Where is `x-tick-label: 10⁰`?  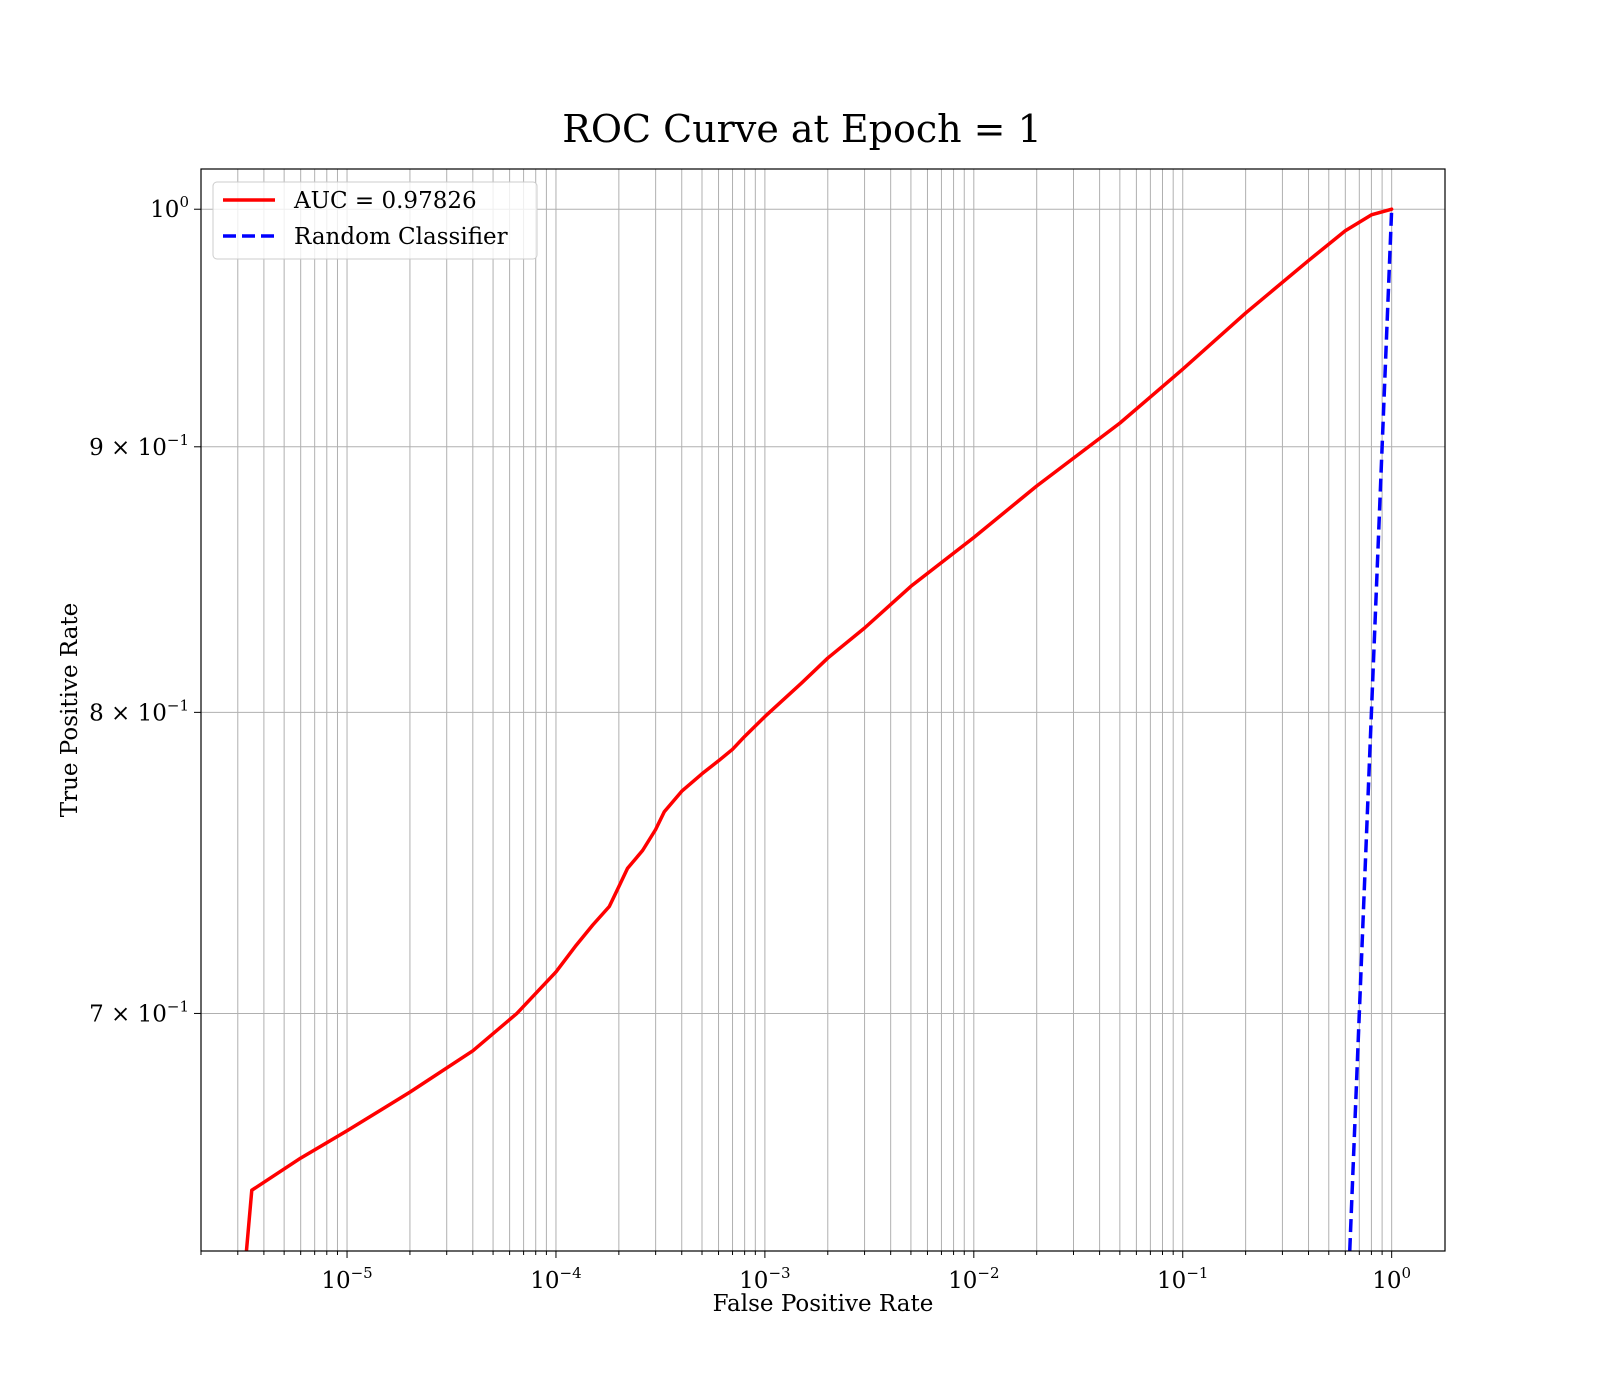 x-tick-label: 10⁰ is located at coordinates (1391, 1279).